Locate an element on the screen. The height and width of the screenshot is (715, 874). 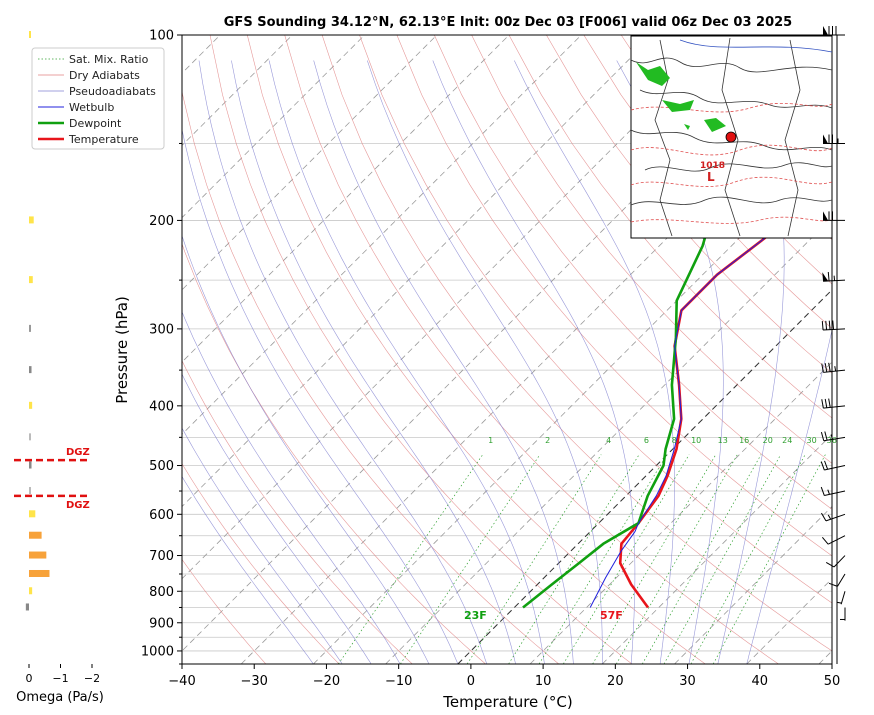
mixing-ratio-label: 16 is located at coordinates (744, 440).